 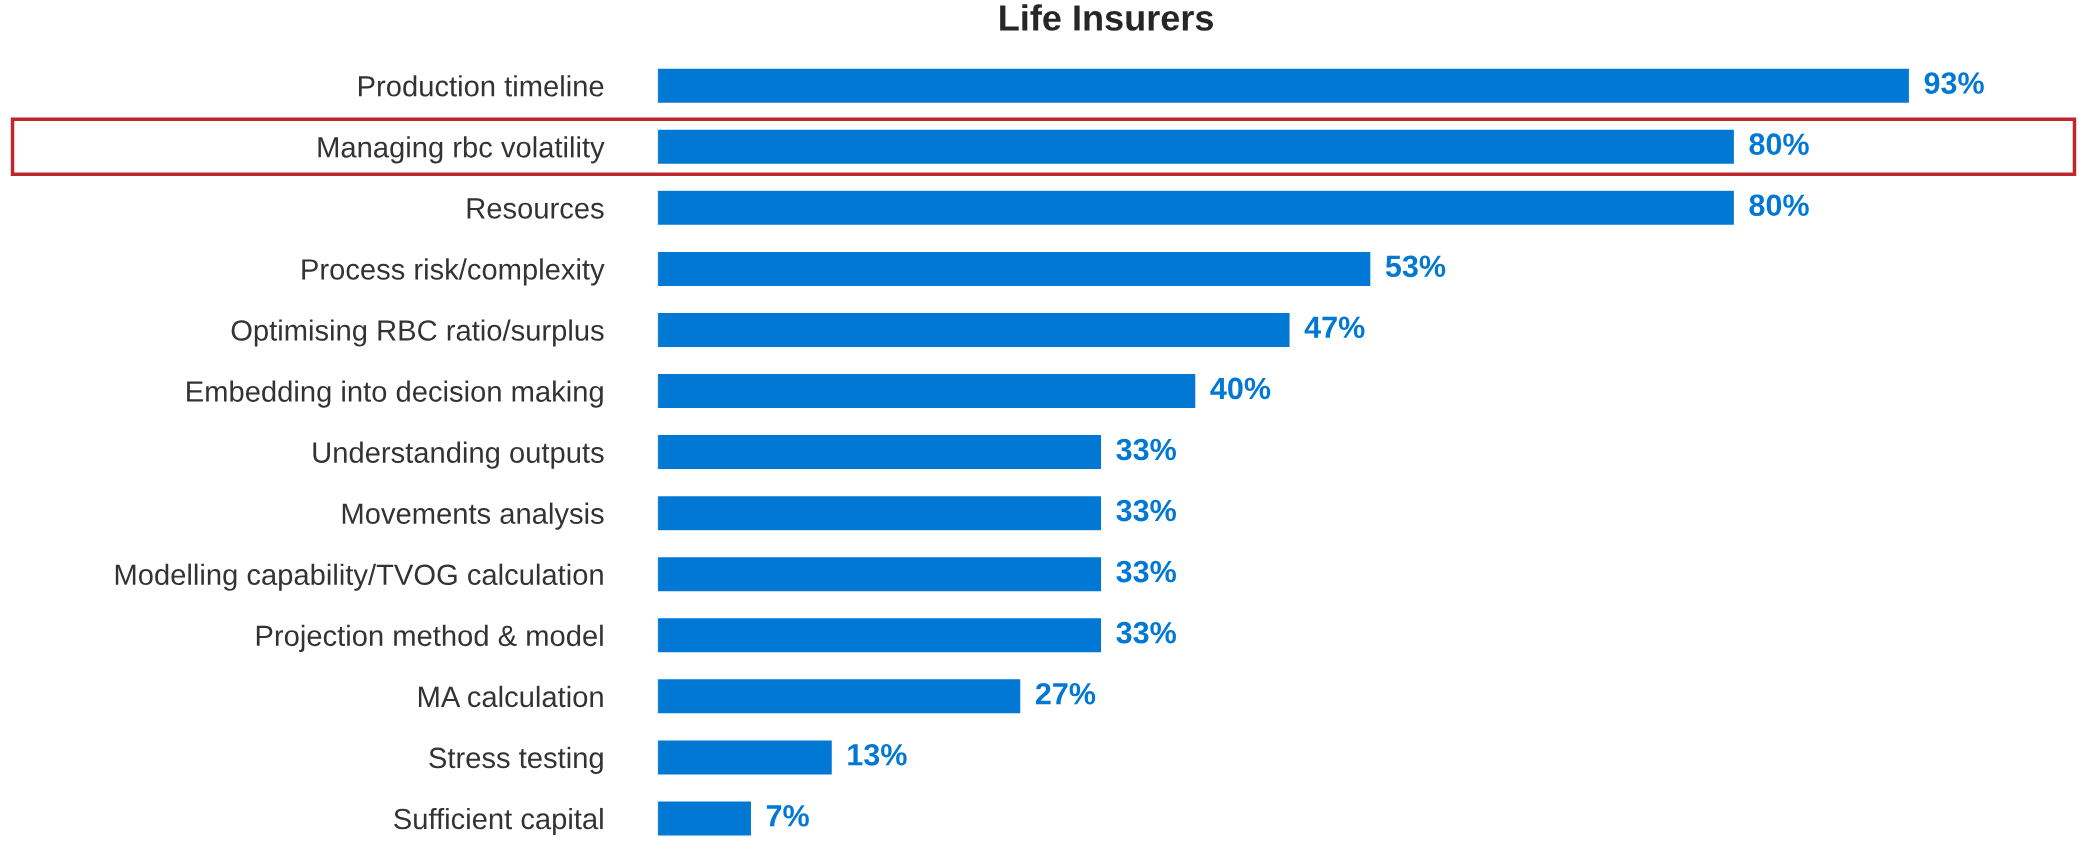 What do you see at coordinates (1065, 693) in the screenshot?
I see `data-label: 27%` at bounding box center [1065, 693].